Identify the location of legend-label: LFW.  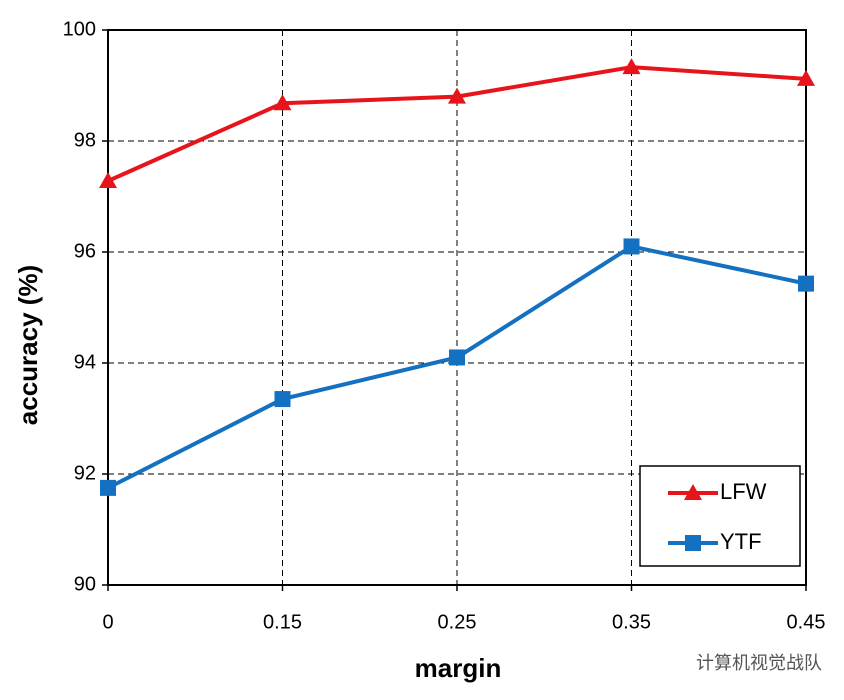
(743, 491).